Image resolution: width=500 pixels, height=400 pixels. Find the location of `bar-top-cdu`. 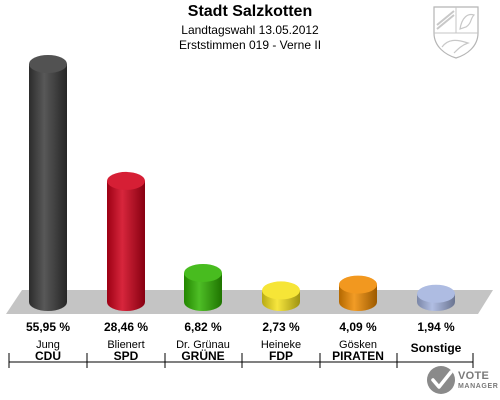

bar-top-cdu is located at coordinates (48, 64).